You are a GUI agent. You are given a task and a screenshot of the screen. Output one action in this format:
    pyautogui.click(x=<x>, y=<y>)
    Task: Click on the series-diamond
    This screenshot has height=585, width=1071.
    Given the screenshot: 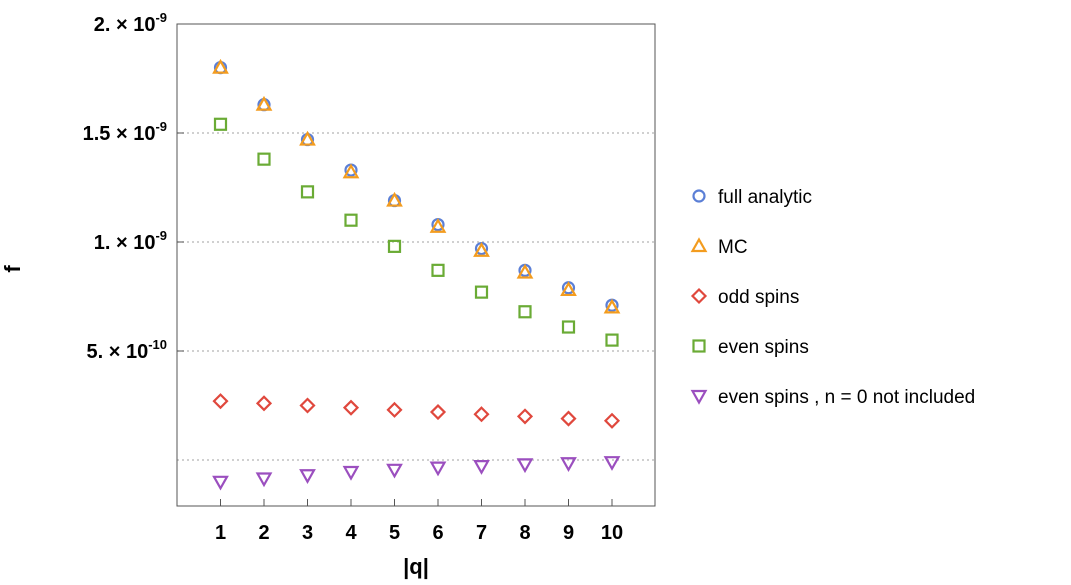 What is the action you would take?
    pyautogui.click(x=416, y=411)
    